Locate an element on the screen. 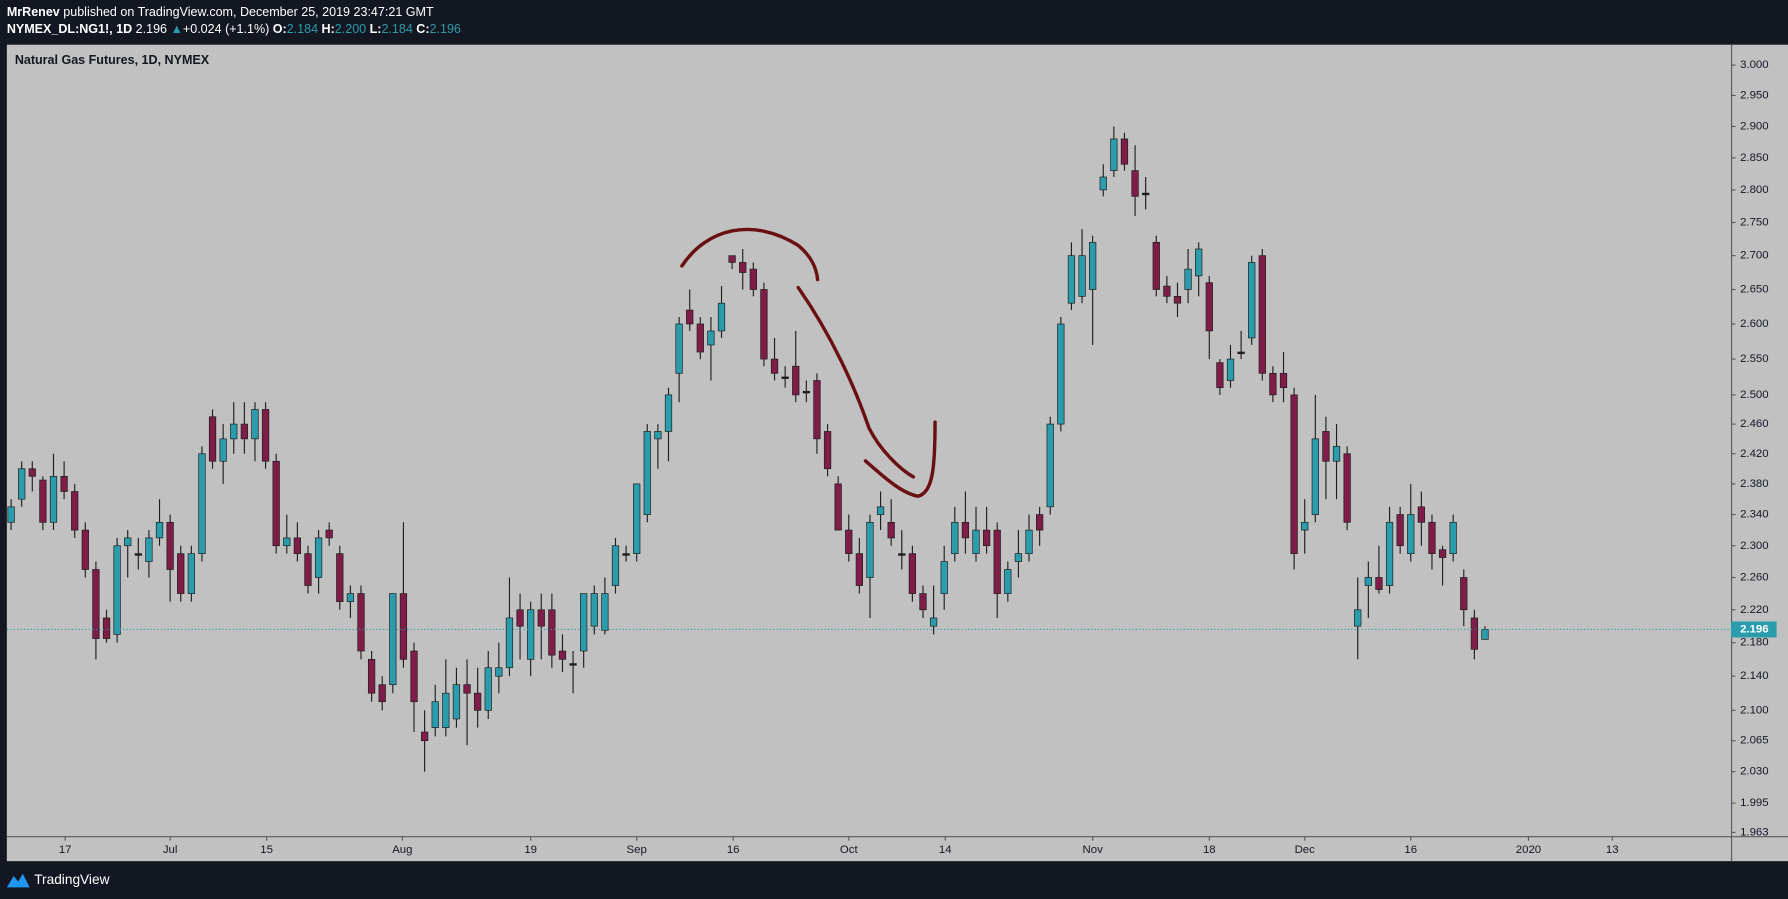 The width and height of the screenshot is (1788, 899). logo-icon is located at coordinates (18, 880).